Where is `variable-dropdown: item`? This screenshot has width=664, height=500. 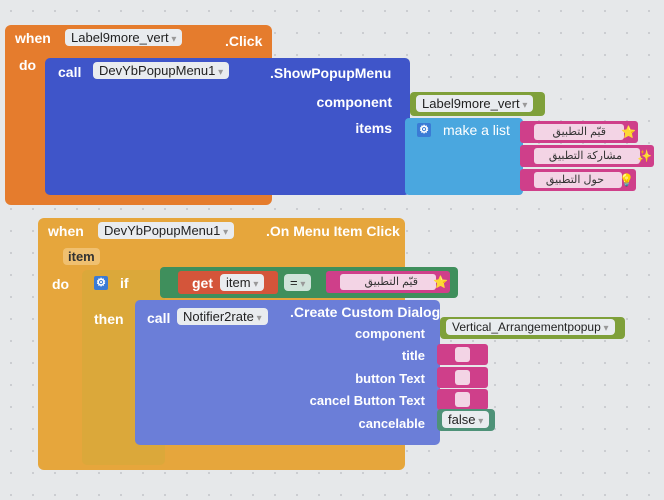 variable-dropdown: item is located at coordinates (242, 282).